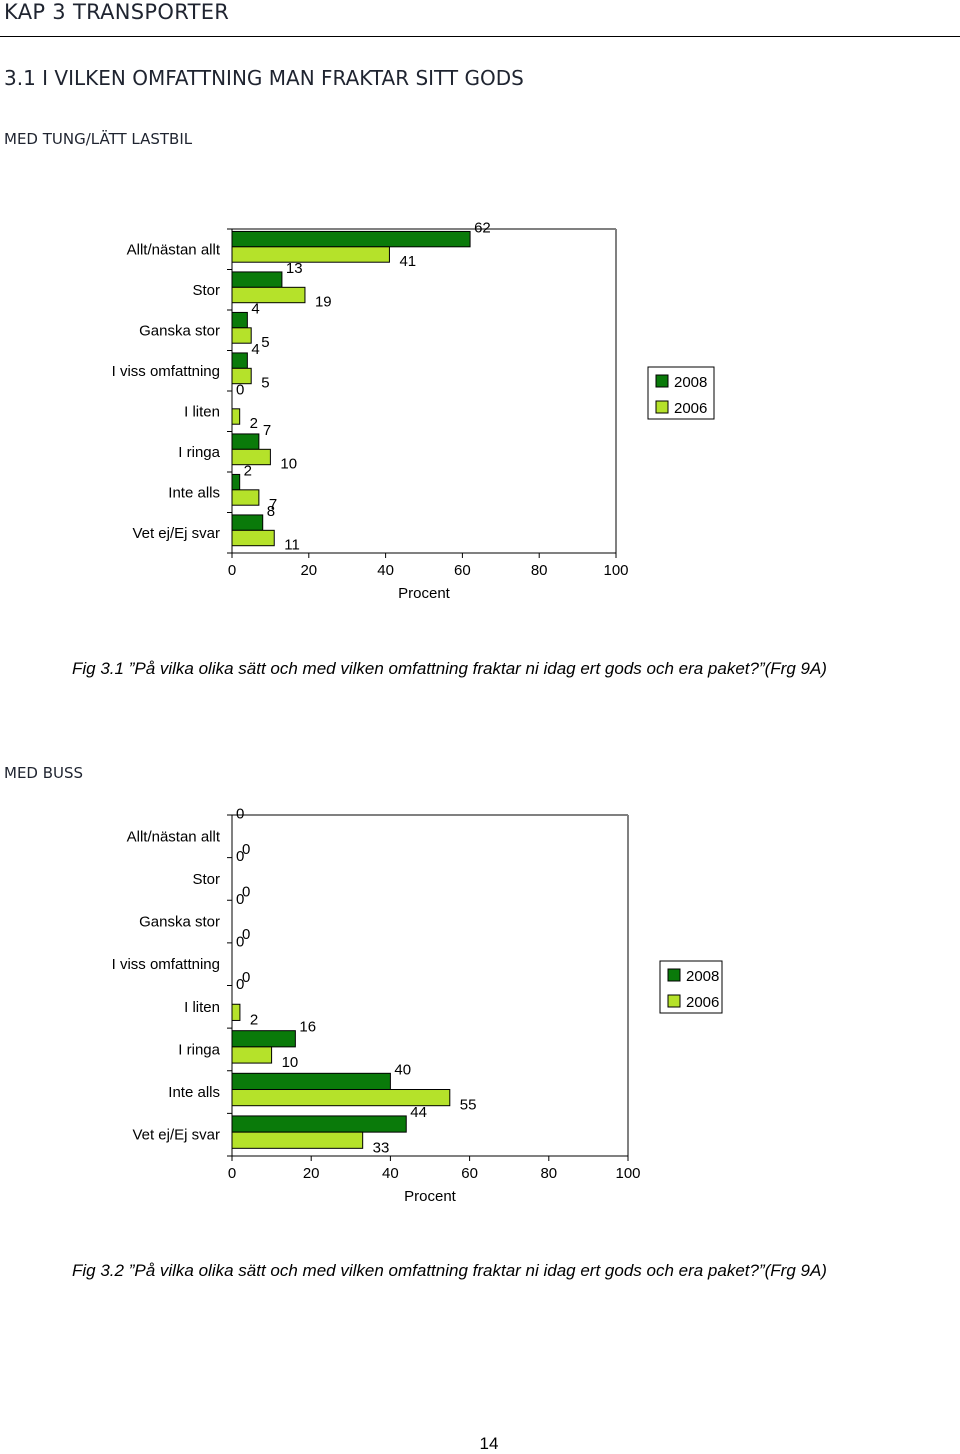 This screenshot has height=1454, width=960. What do you see at coordinates (489, 1443) in the screenshot?
I see `page-number: 14` at bounding box center [489, 1443].